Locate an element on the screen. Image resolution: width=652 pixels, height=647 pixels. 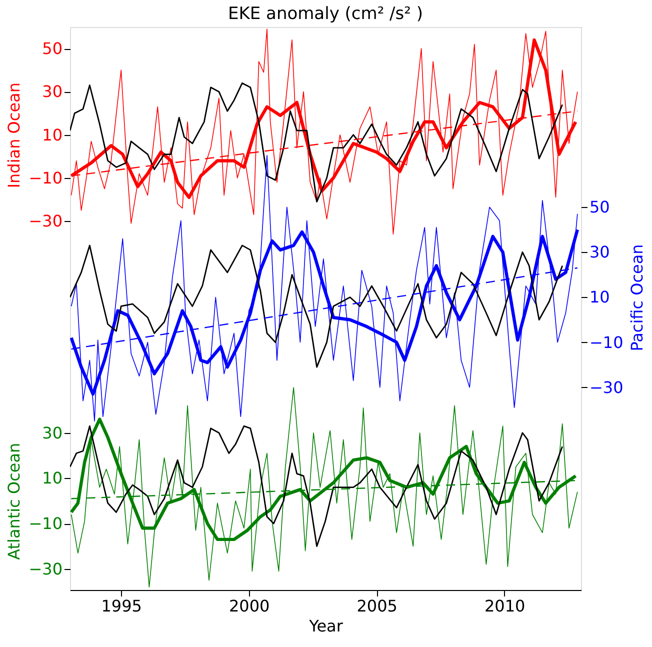
y2-tick-label: 10 is located at coordinates (600, 297).